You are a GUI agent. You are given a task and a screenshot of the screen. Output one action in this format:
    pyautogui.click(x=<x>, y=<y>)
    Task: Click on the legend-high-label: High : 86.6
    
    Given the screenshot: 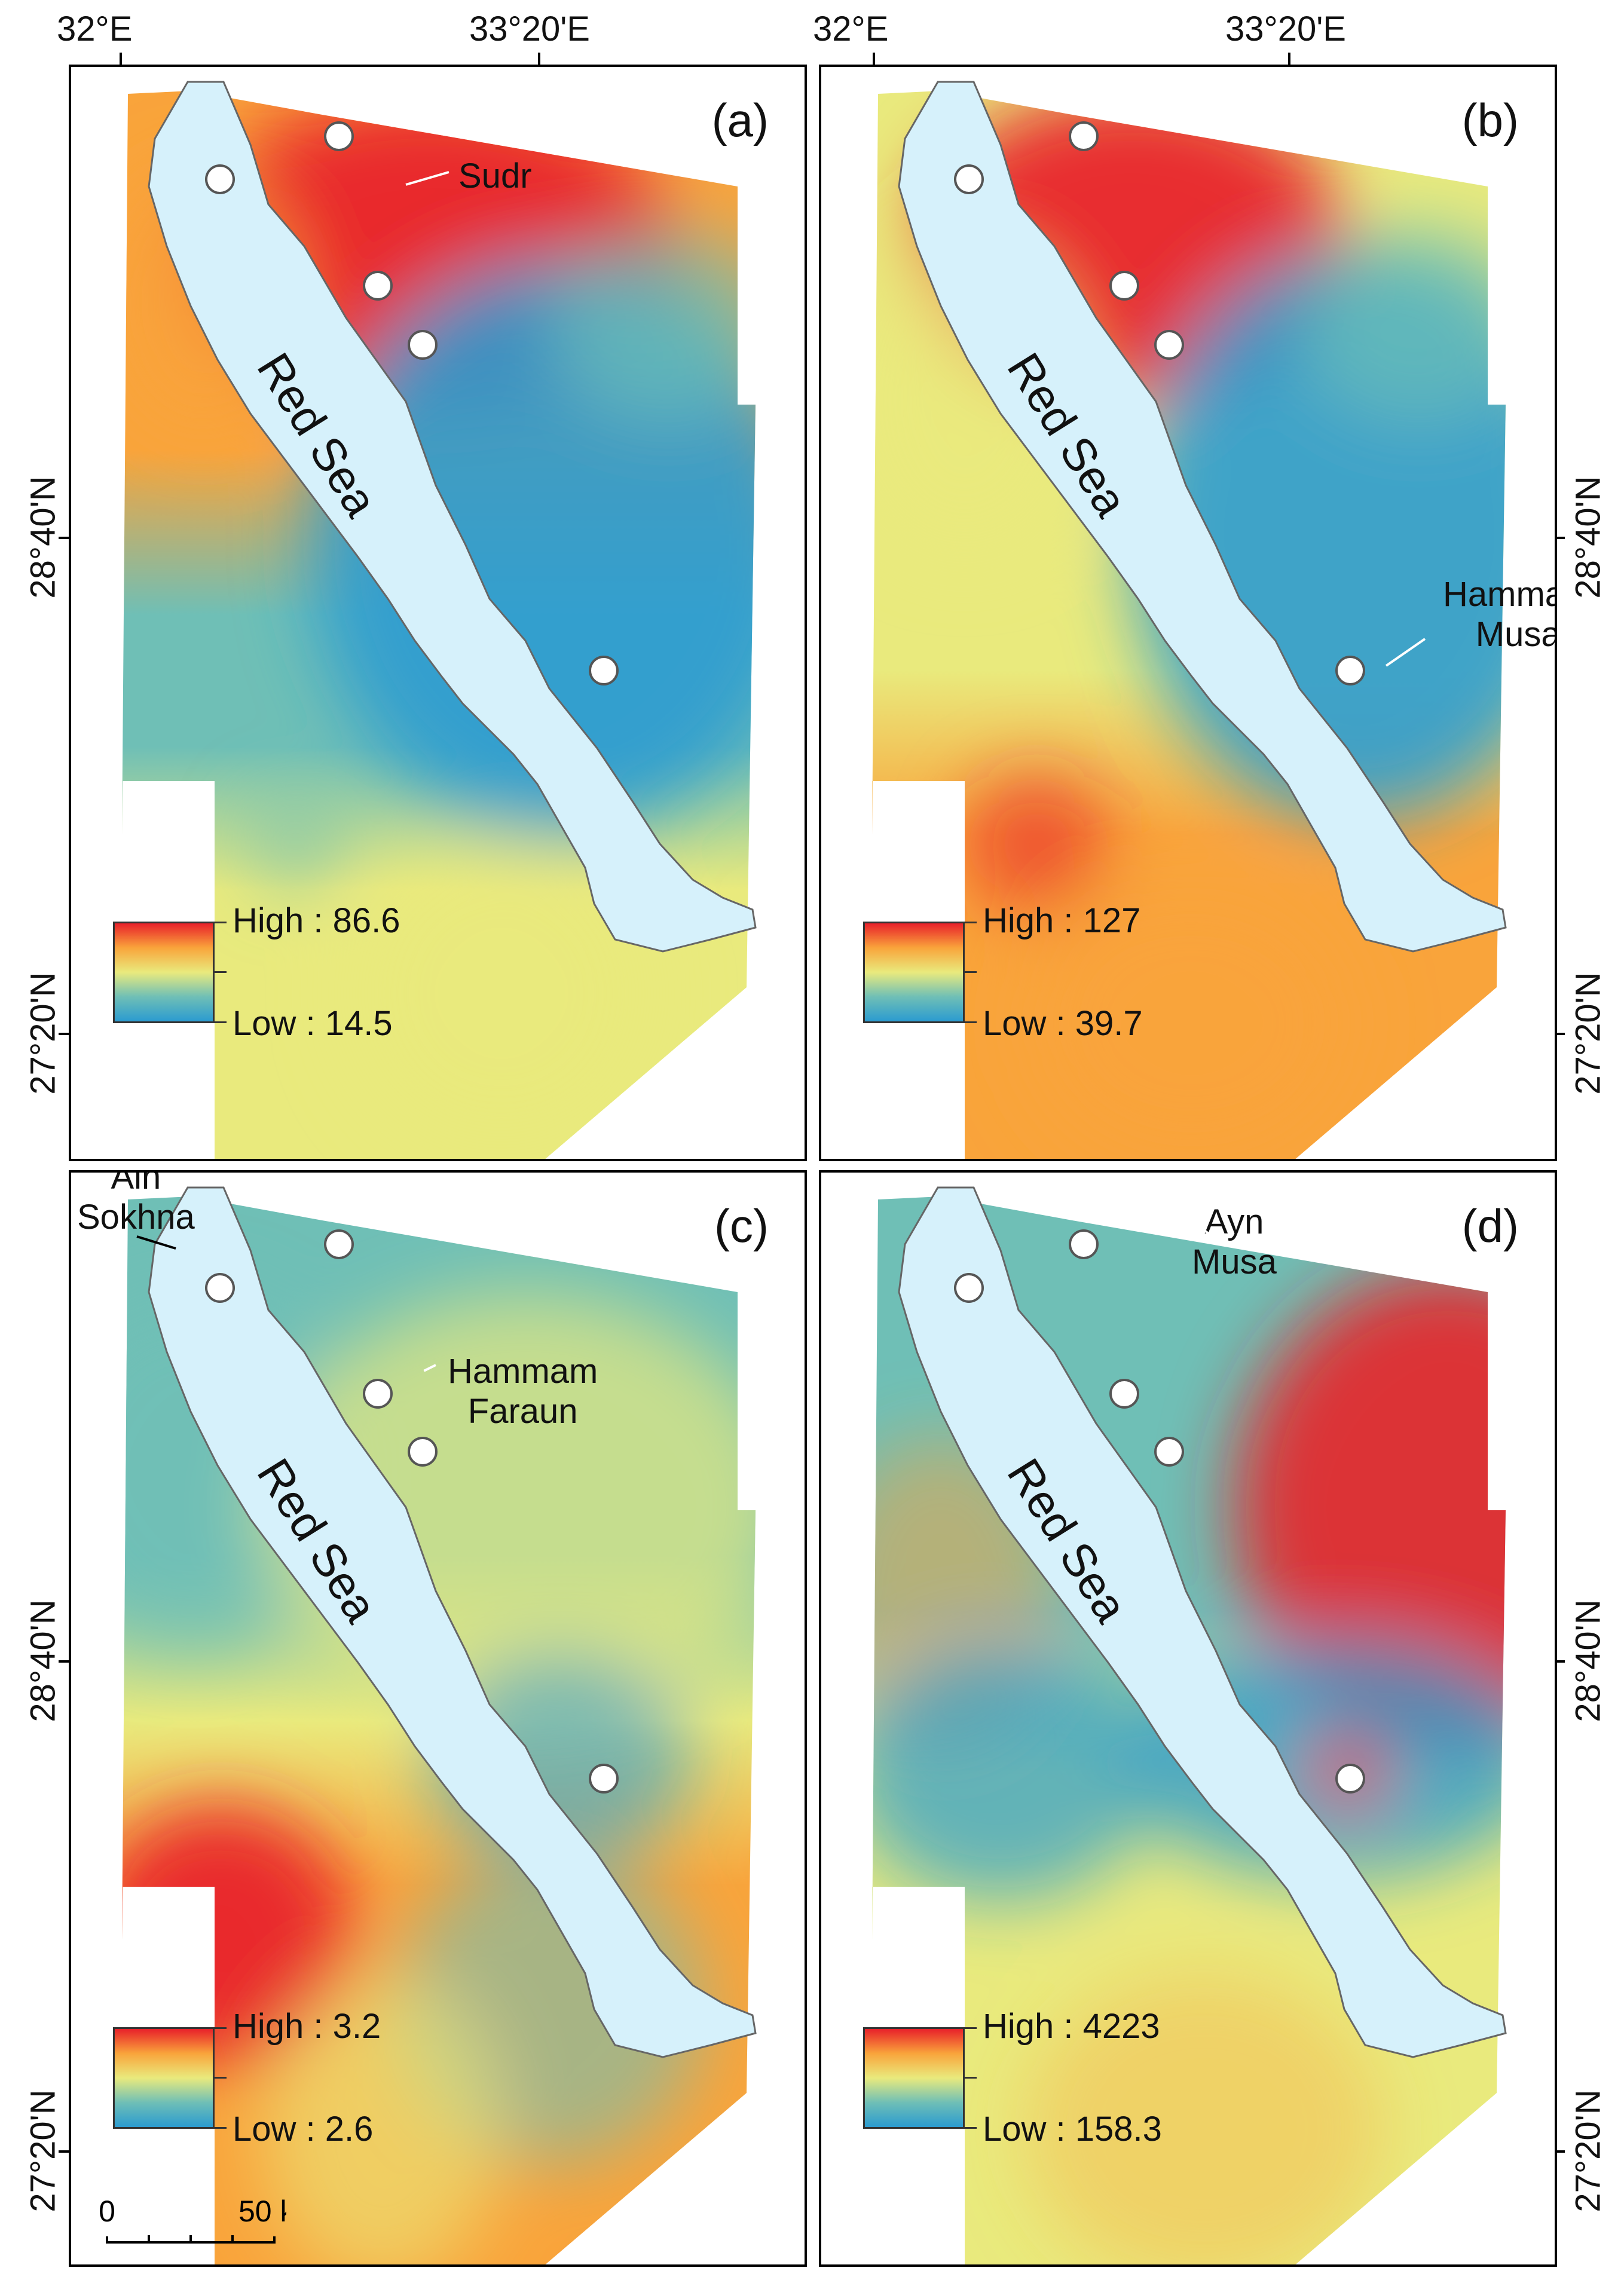 What is the action you would take?
    pyautogui.click(x=316, y=920)
    